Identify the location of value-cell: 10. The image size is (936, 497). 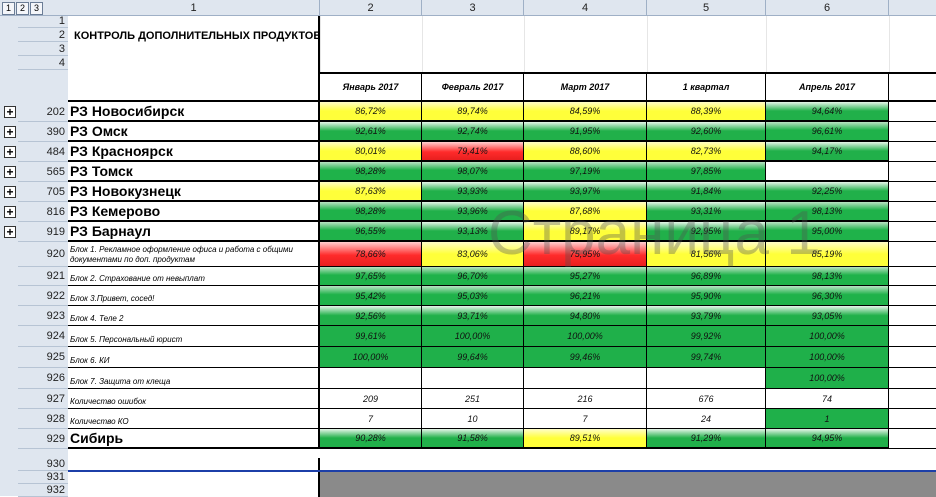
(473, 419).